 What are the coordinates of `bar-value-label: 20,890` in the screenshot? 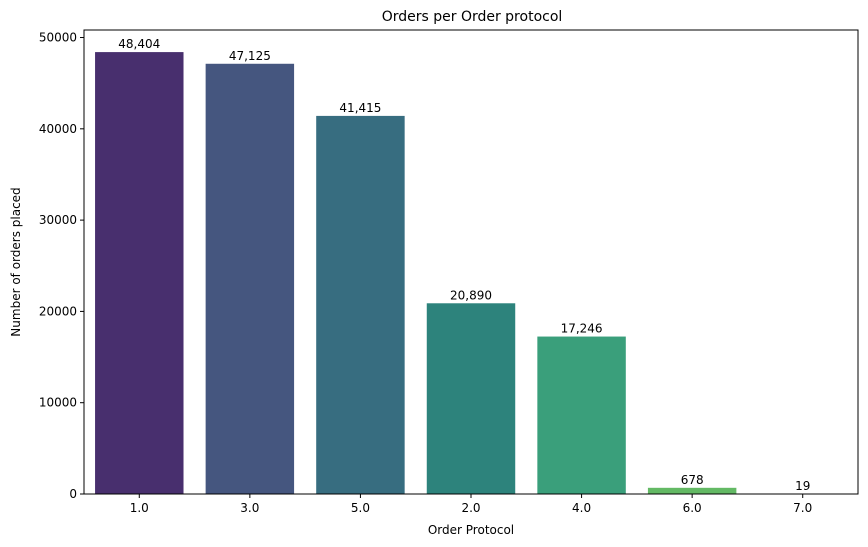 It's located at (471, 295).